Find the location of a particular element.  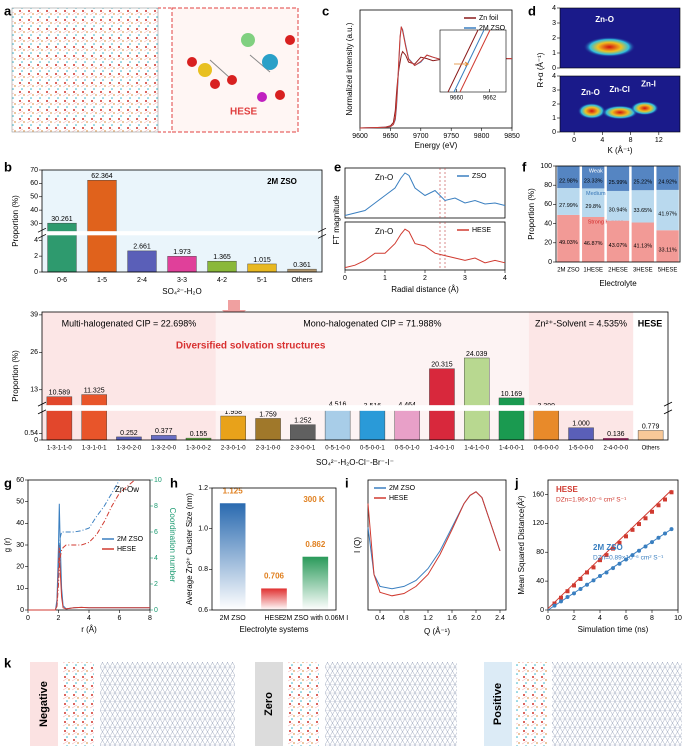

x-tick-label: 1-3-2-0-0 is located at coordinates (163, 449).